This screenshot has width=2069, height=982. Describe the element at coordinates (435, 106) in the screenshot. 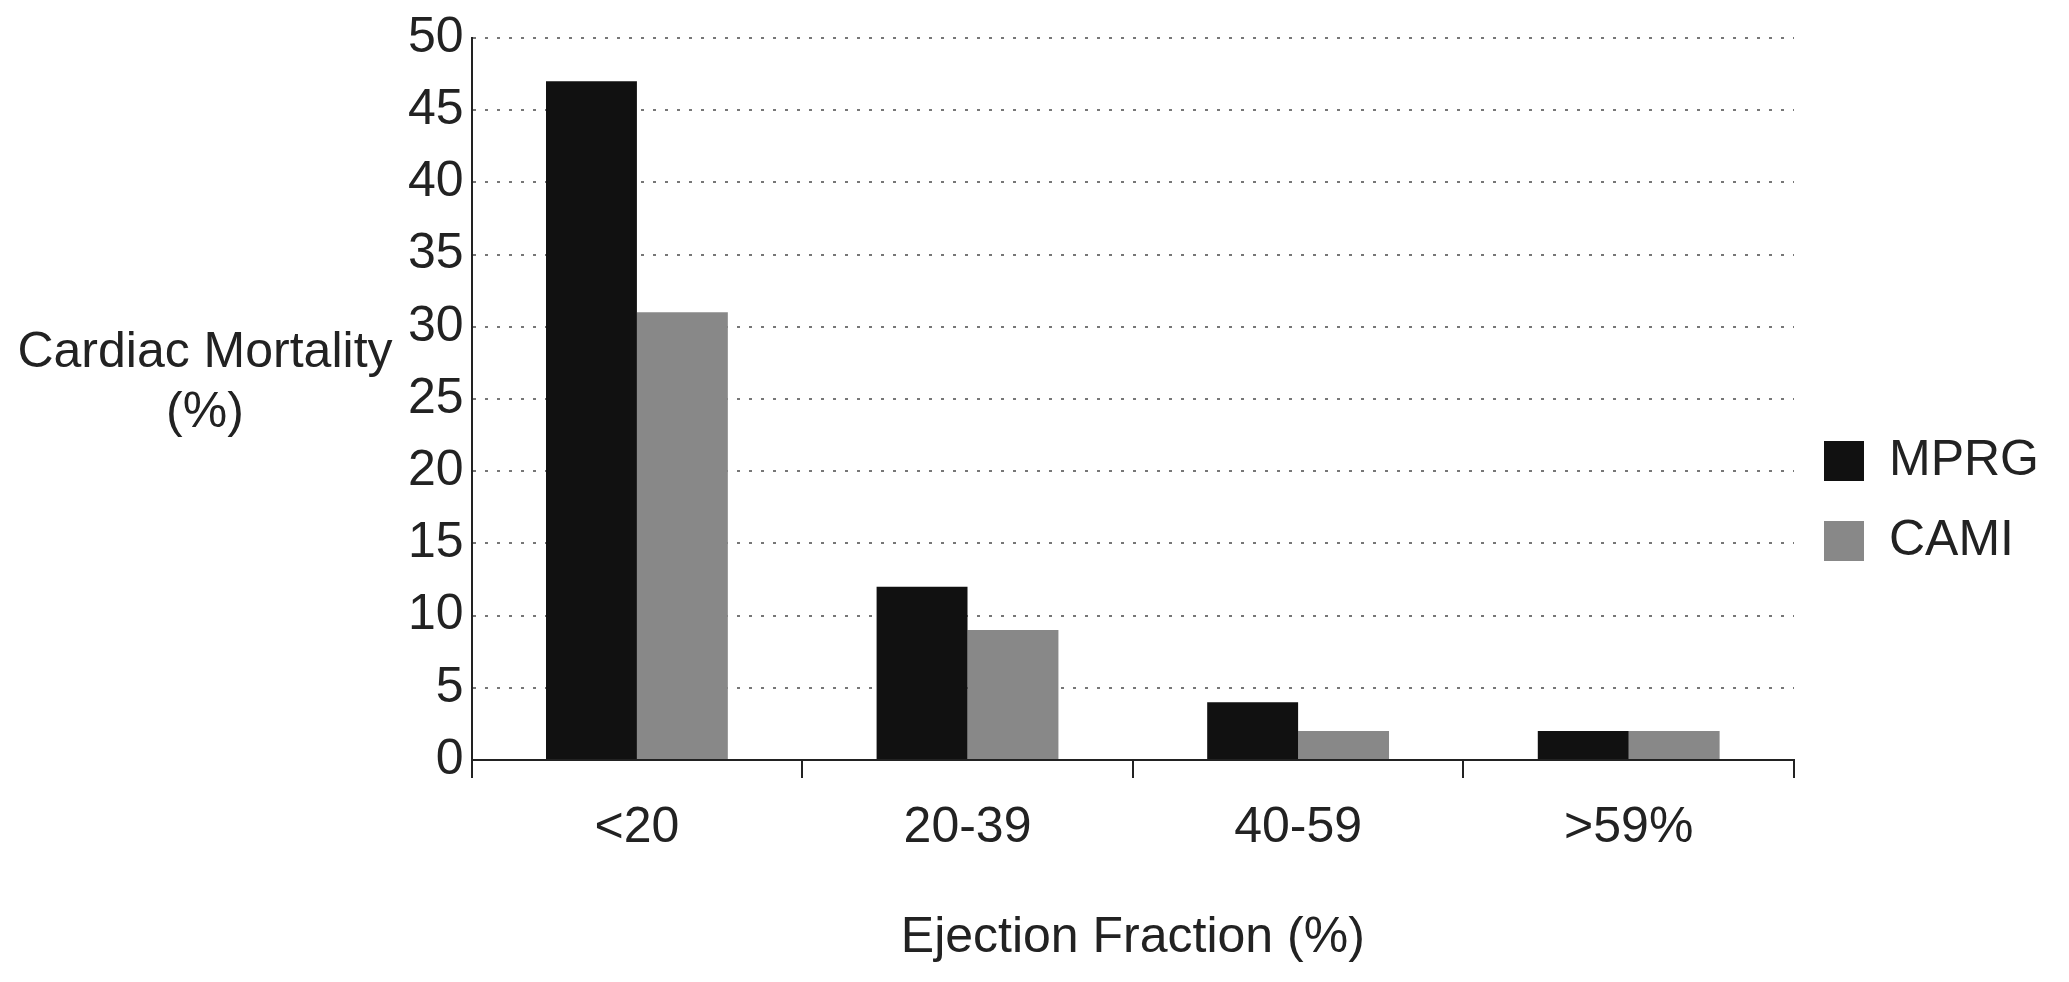

I see `y-tick-label: 45` at that location.